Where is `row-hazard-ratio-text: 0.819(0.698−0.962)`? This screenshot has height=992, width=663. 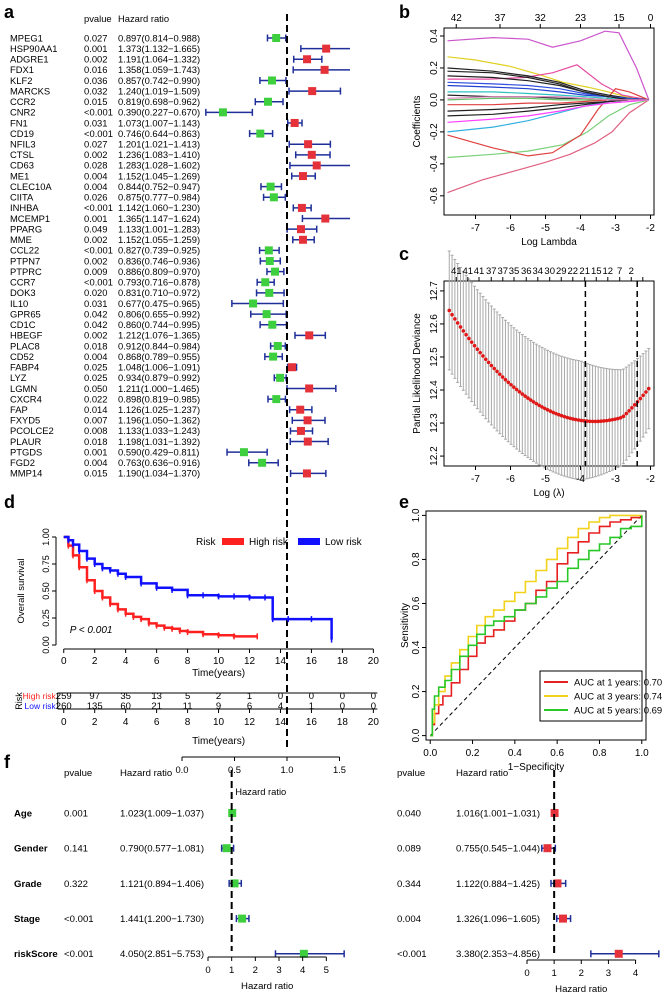 row-hazard-ratio-text: 0.819(0.698−0.962) is located at coordinates (159, 101).